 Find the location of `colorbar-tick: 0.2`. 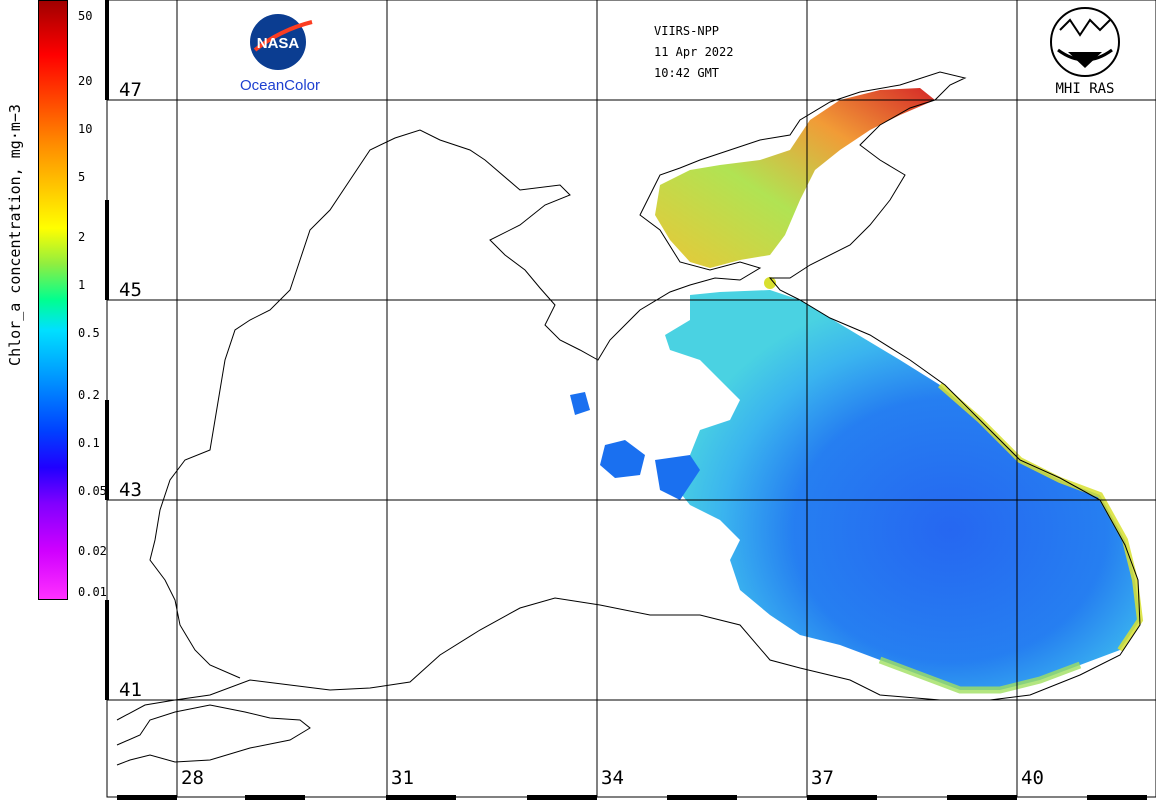

colorbar-tick: 0.2 is located at coordinates (89, 395).